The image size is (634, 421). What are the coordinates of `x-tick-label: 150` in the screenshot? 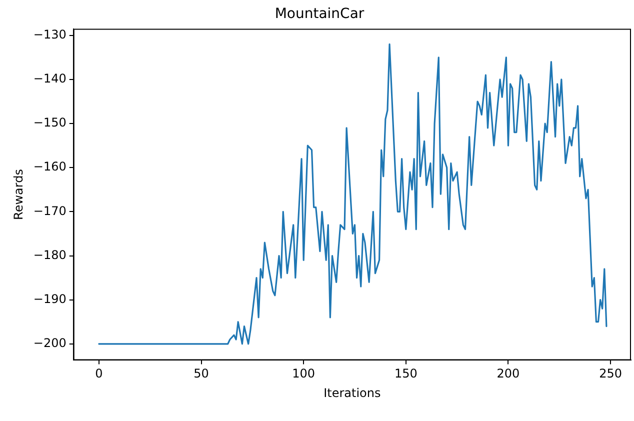 It's located at (406, 373).